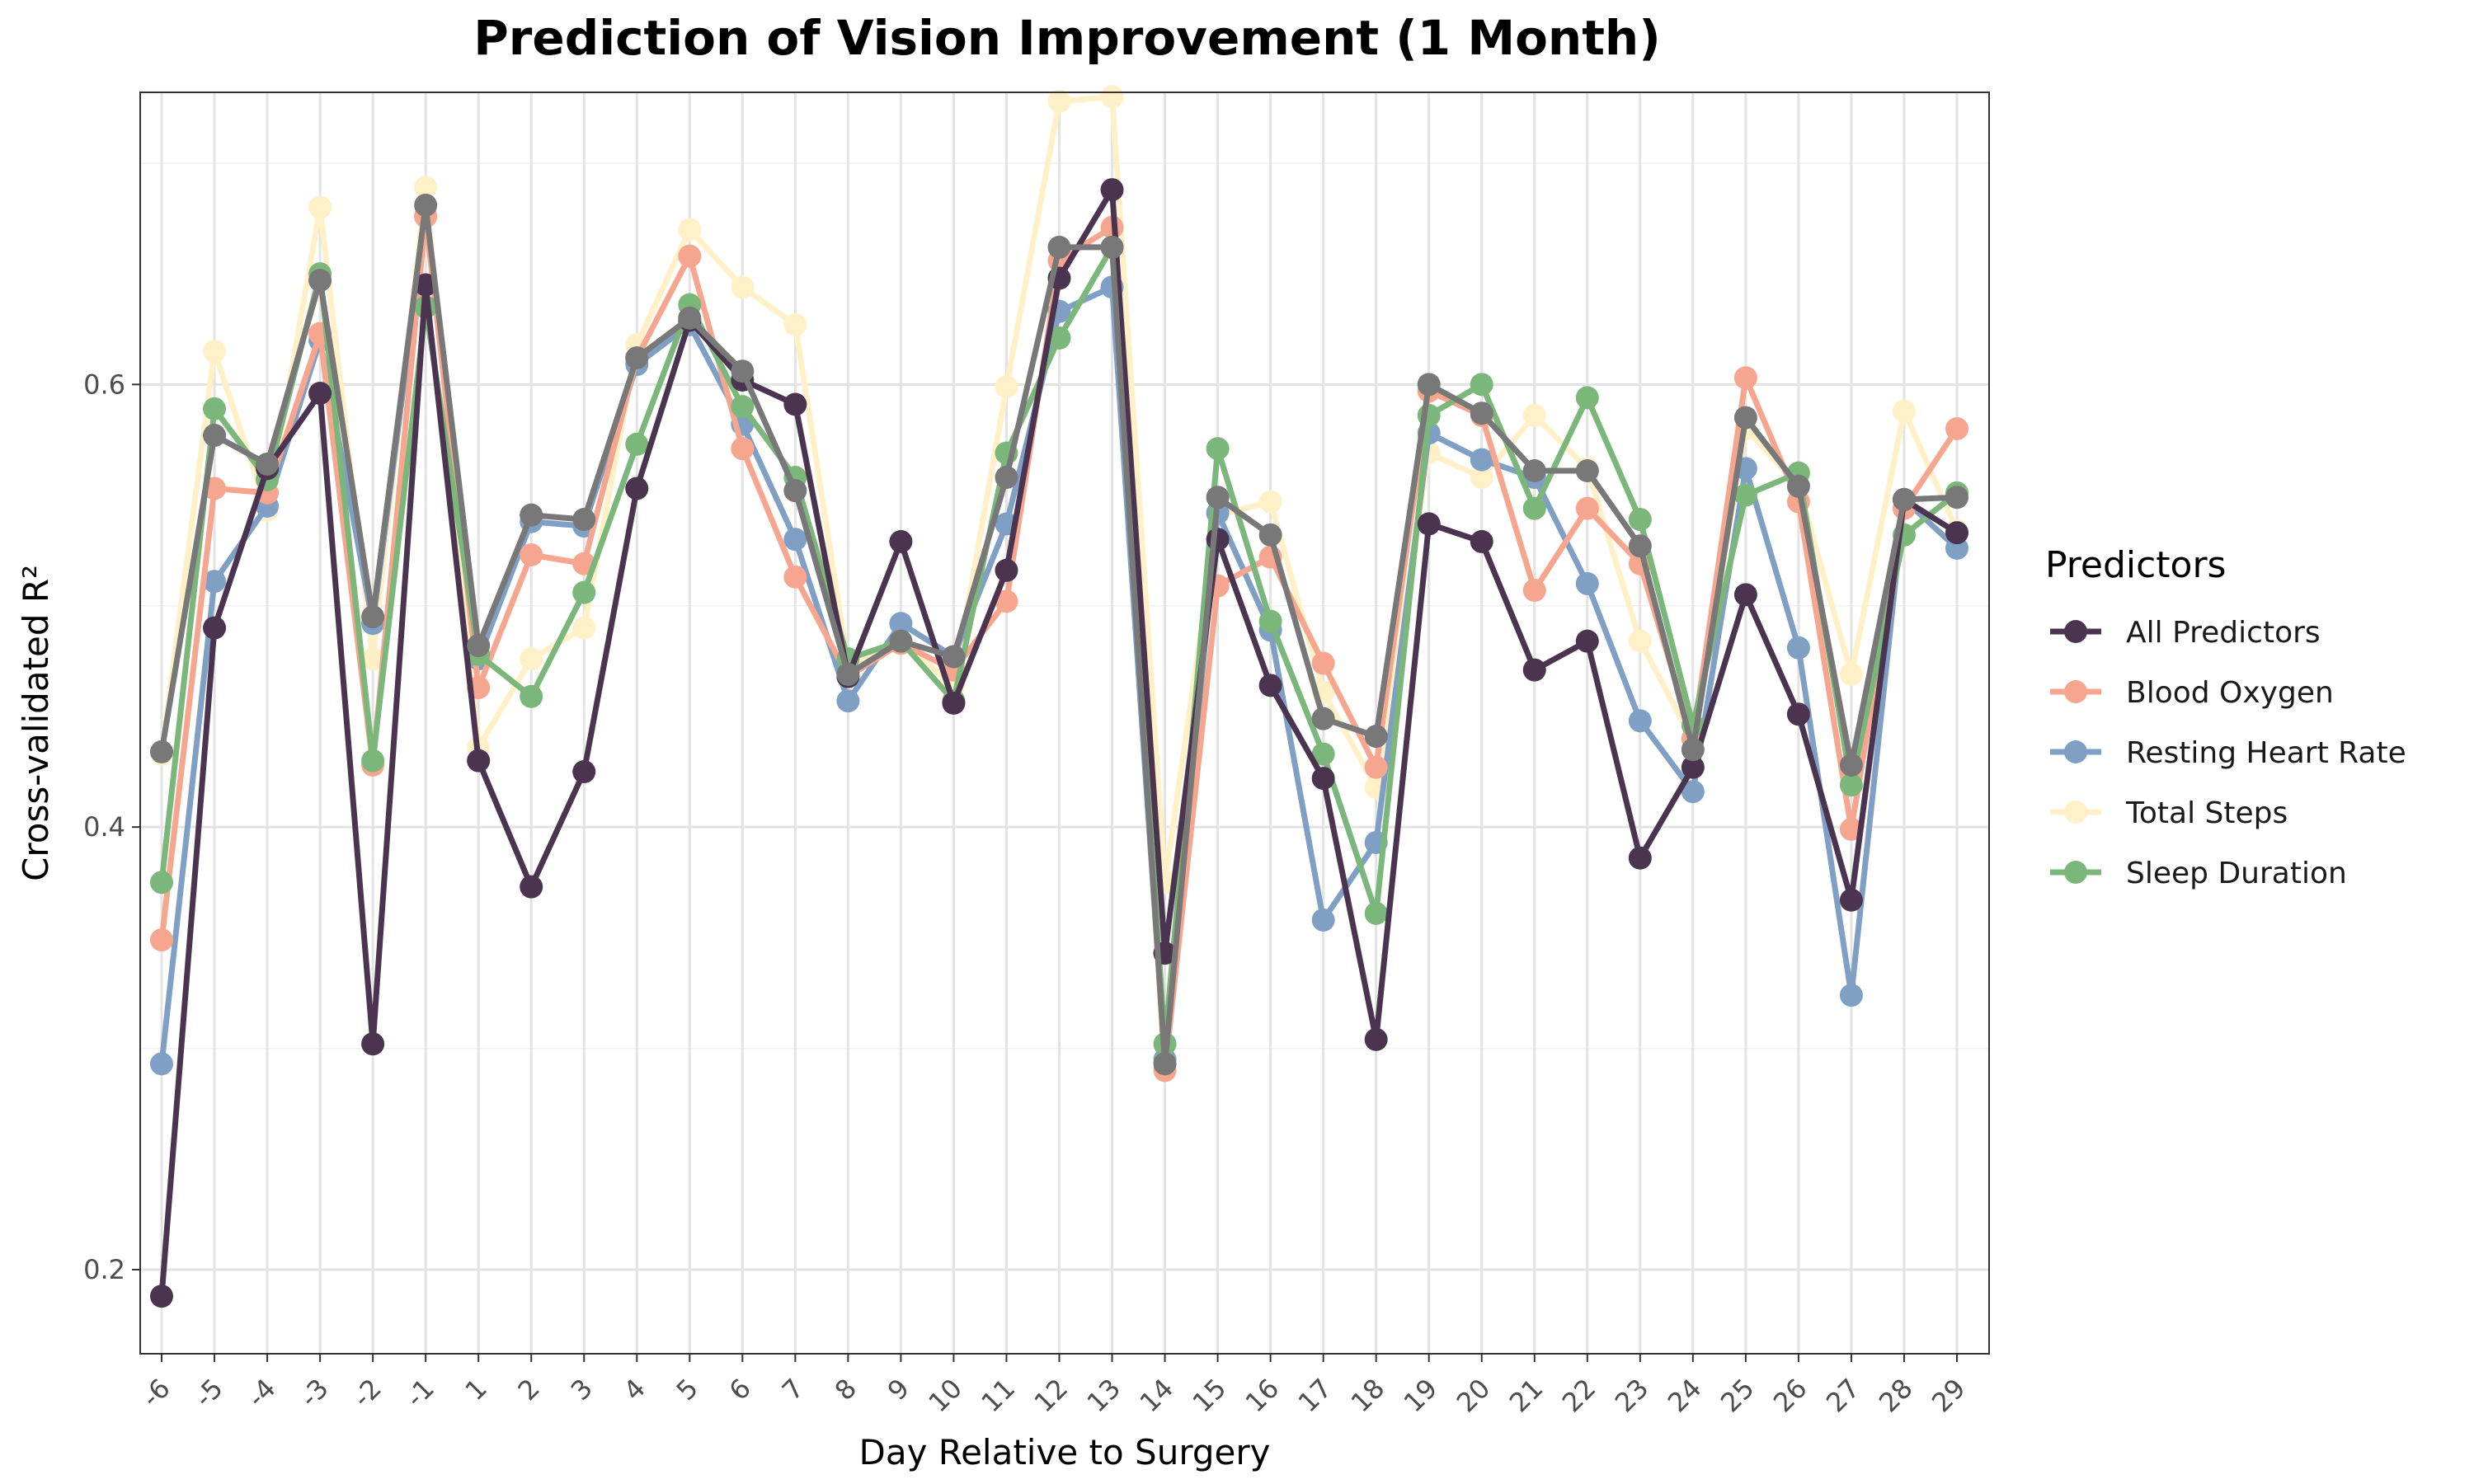  What do you see at coordinates (2192, 693) in the screenshot?
I see `legend-item: Blood Oxygen` at bounding box center [2192, 693].